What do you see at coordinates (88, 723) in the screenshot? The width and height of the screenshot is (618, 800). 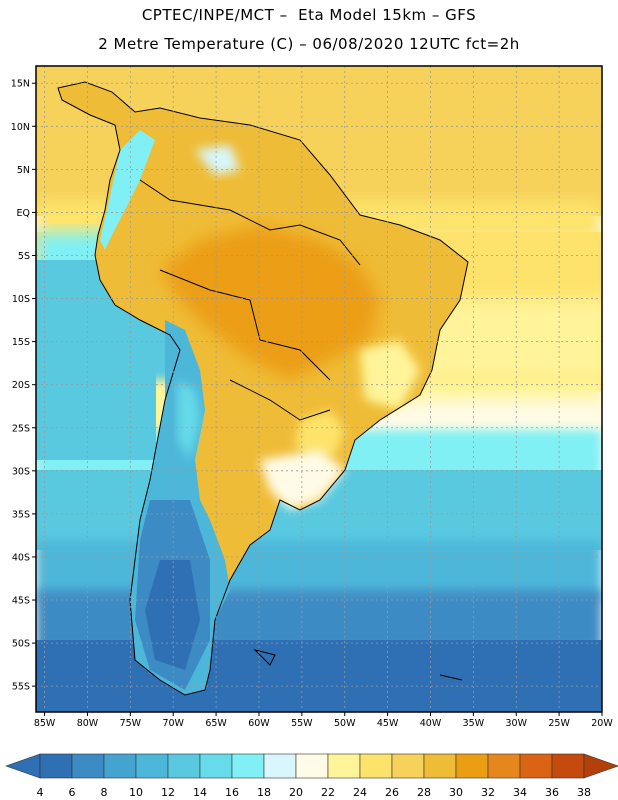 I see `lon-tick-label: 80W` at bounding box center [88, 723].